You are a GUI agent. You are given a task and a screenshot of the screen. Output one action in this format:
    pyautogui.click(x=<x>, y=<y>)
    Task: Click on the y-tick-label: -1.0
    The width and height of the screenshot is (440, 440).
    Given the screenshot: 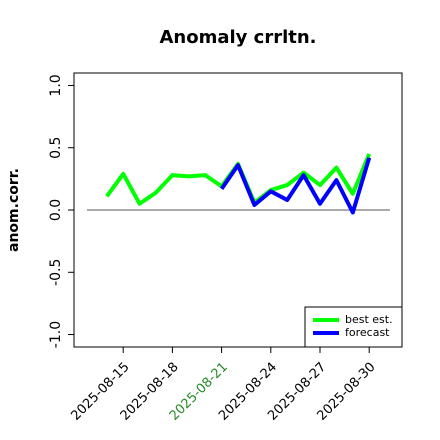 What is the action you would take?
    pyautogui.click(x=56, y=334)
    